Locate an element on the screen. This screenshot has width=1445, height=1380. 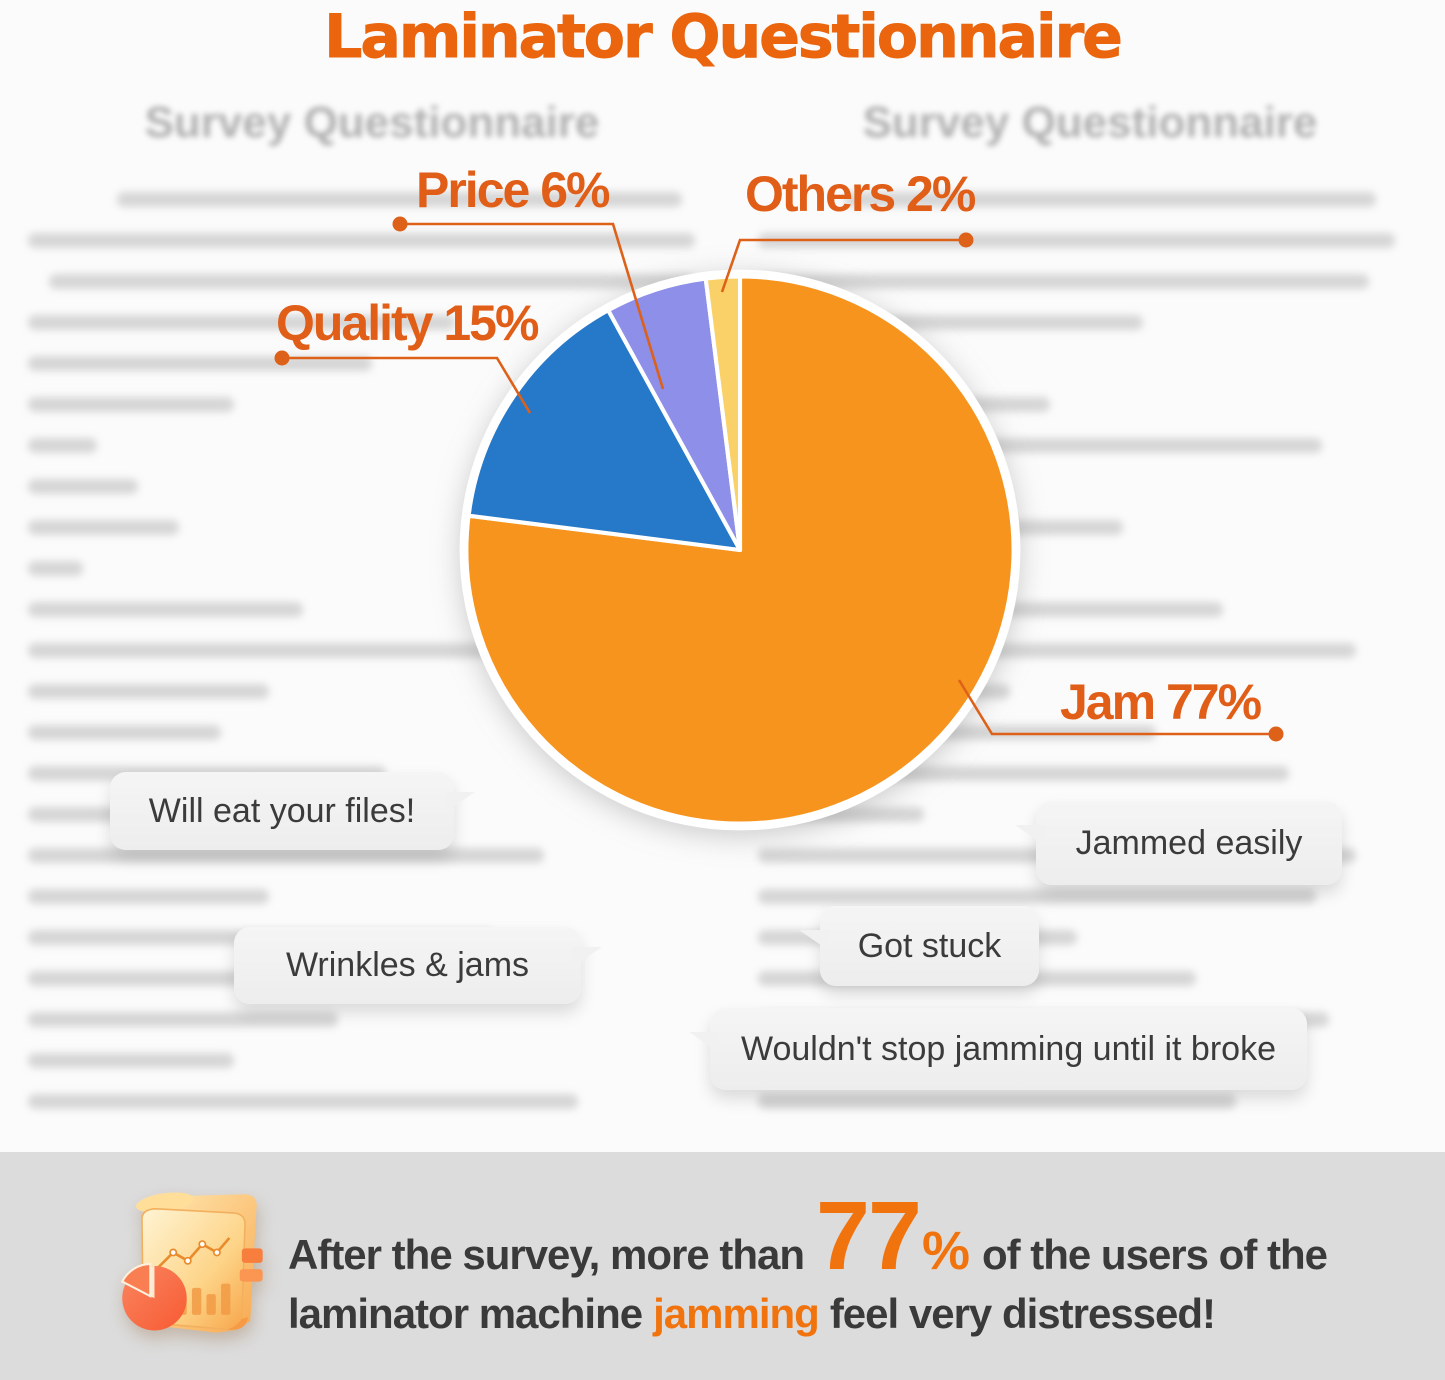
callout-price-label: Price 6% is located at coordinates (513, 190).